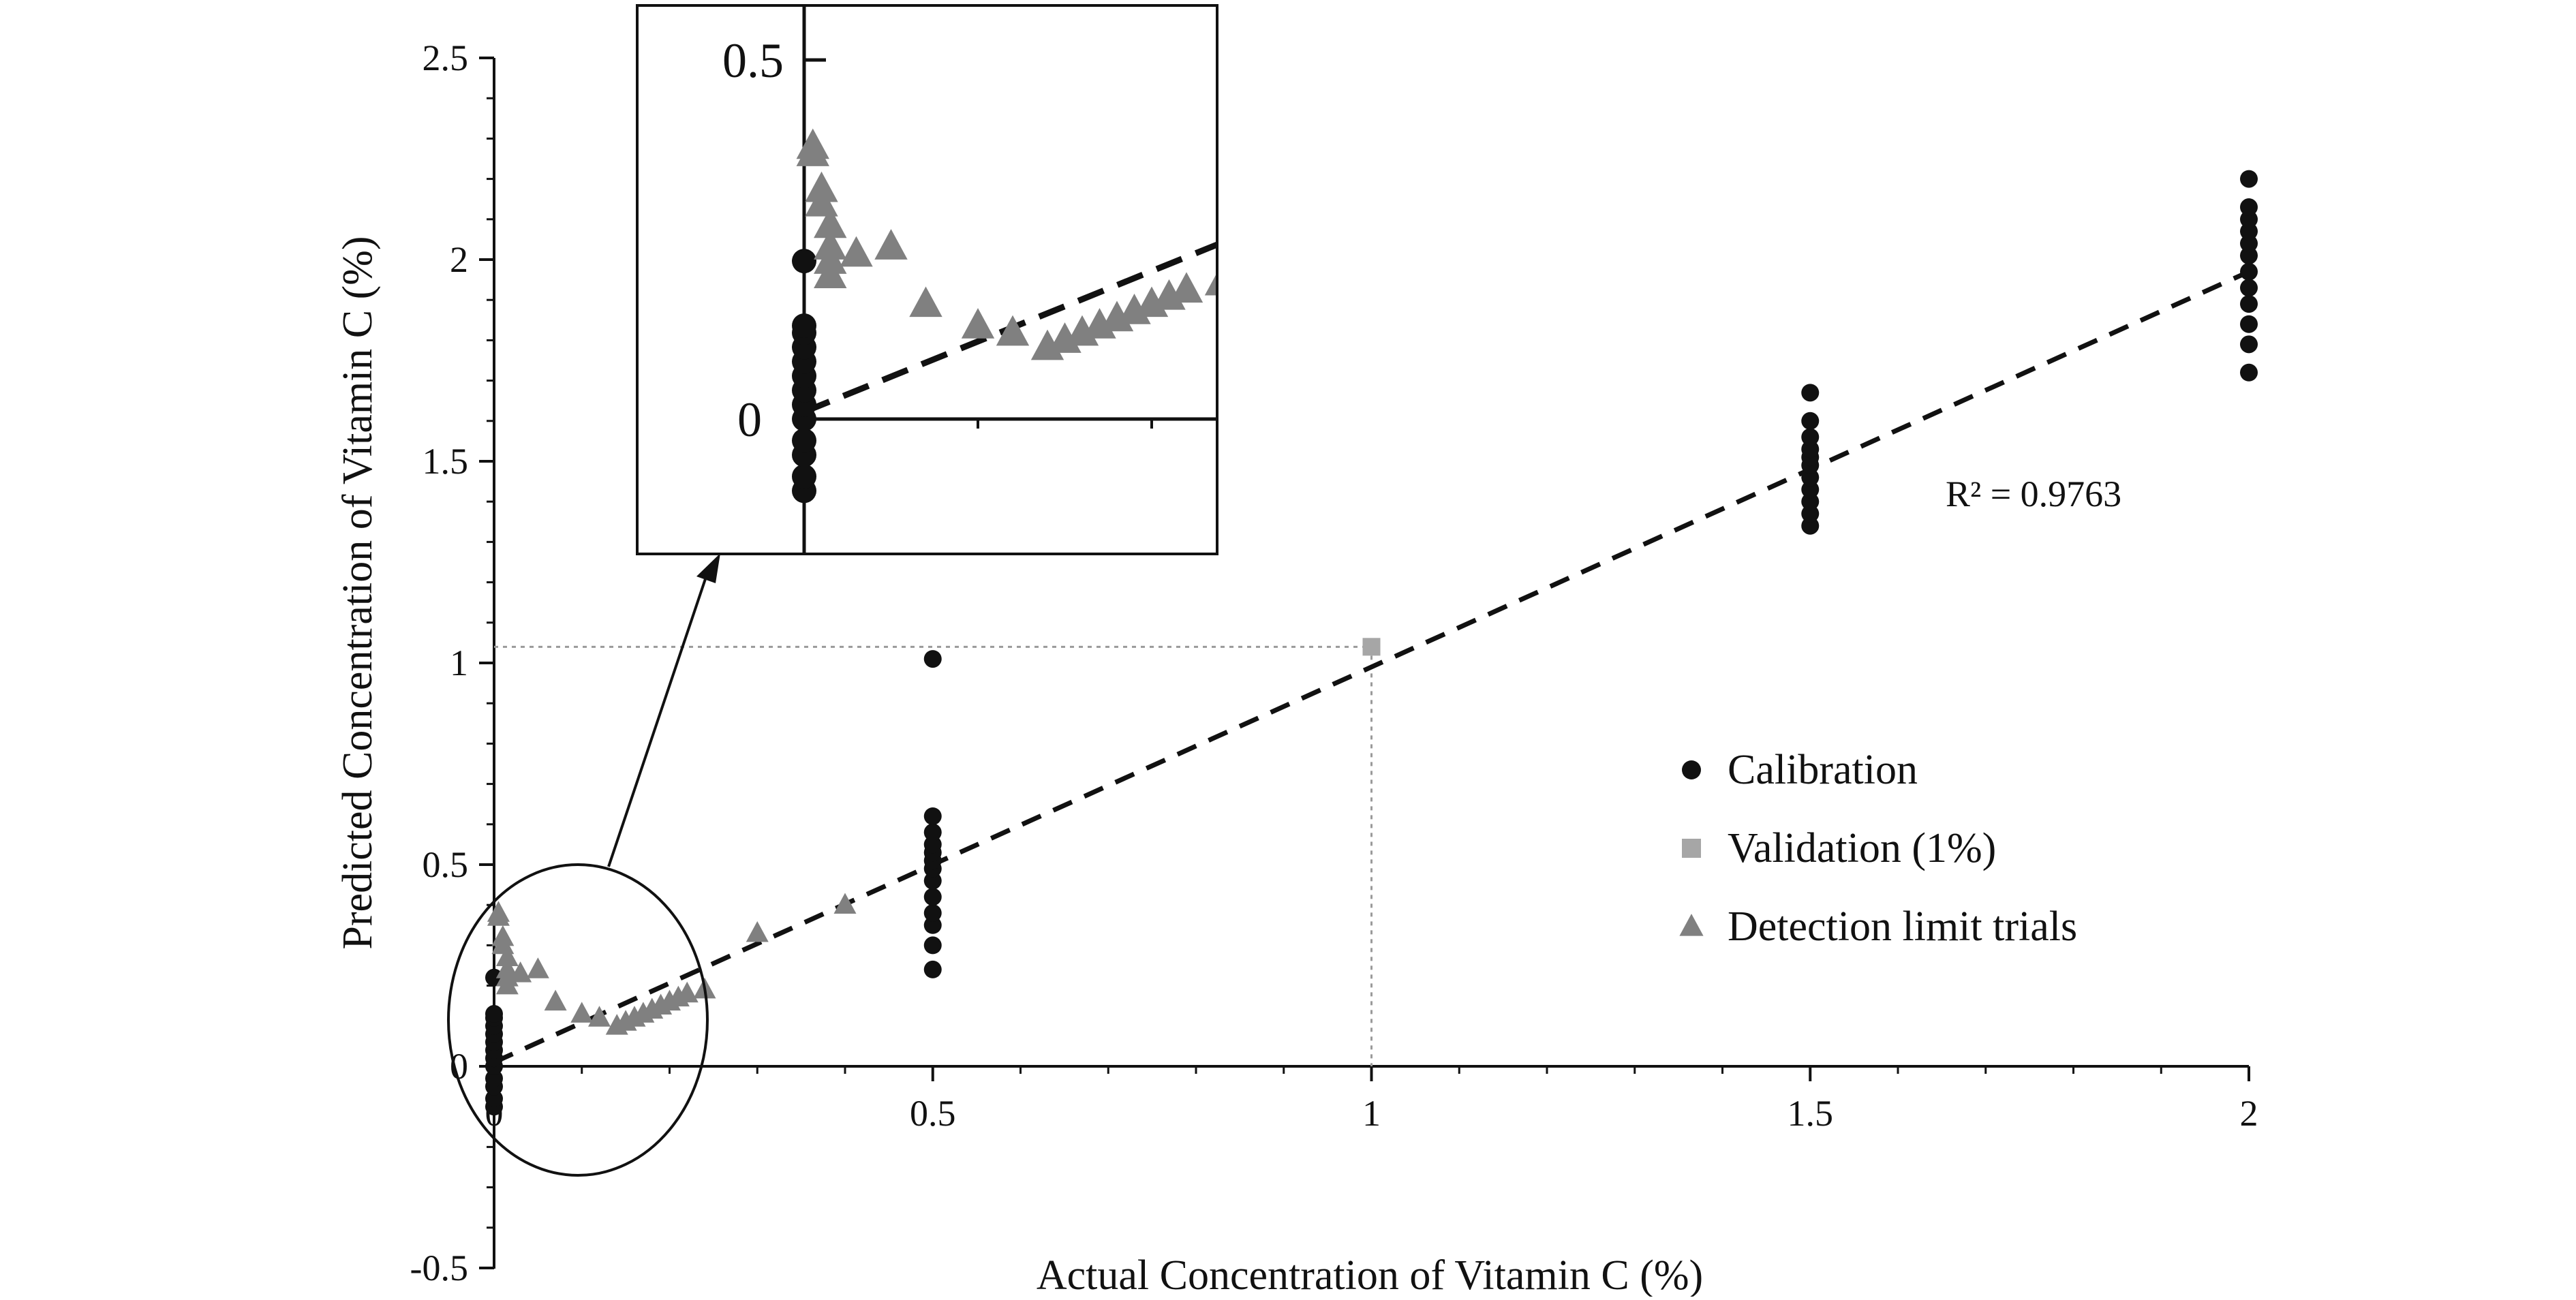  Describe the element at coordinates (459, 259) in the screenshot. I see `y-tick-label: 2` at that location.